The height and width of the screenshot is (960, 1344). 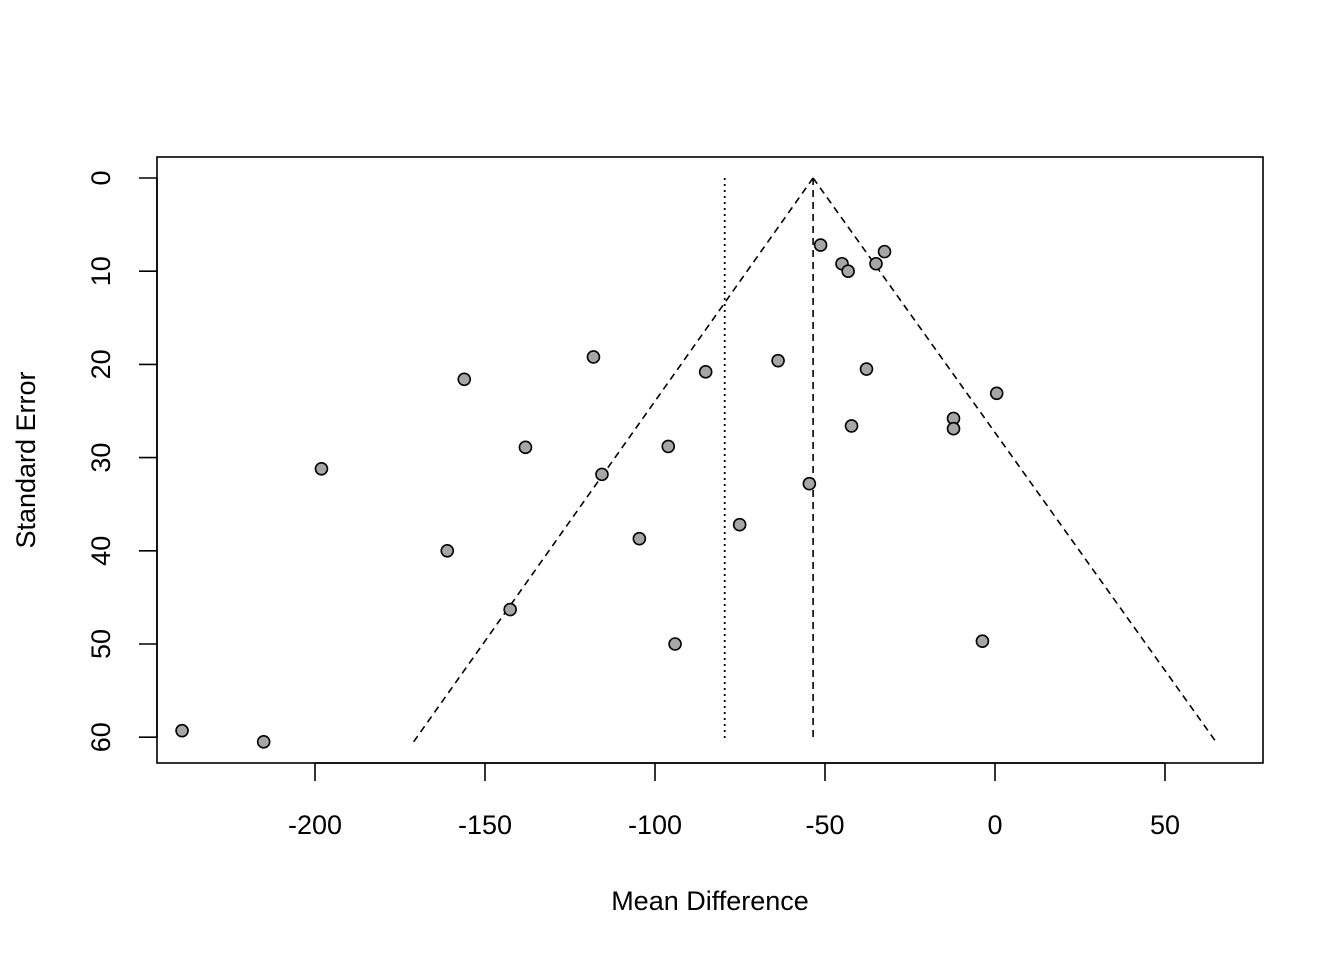 I want to click on y-tick-label: 30, so click(x=101, y=458).